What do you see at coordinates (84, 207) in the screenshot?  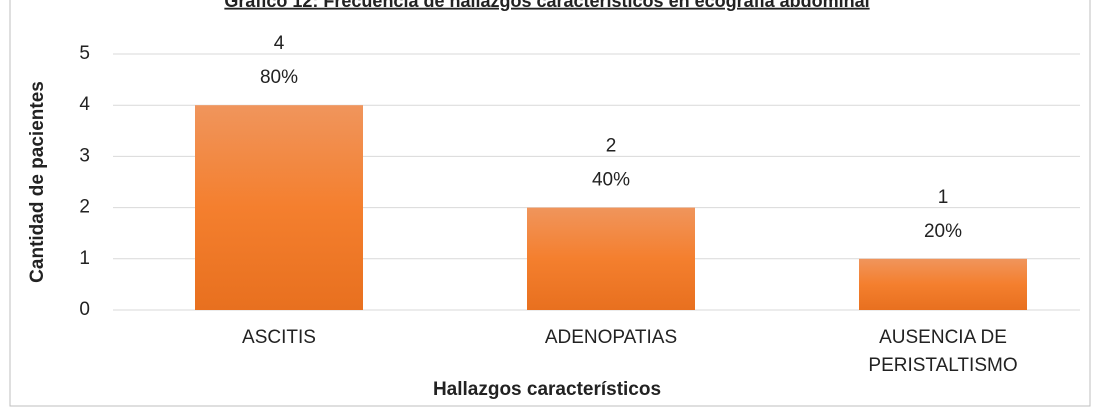 I see `y-tick-label: 2` at bounding box center [84, 207].